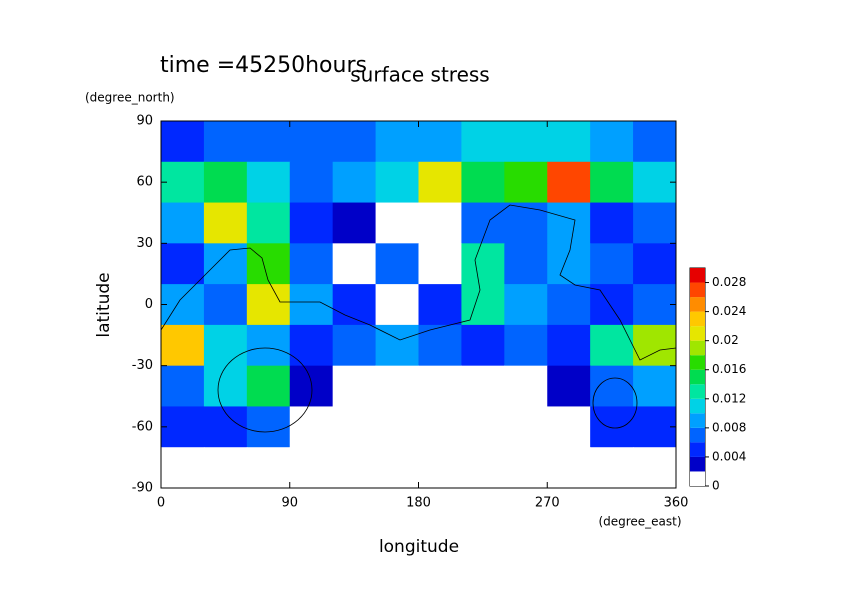 This screenshot has height=595, width=842. What do you see at coordinates (729, 282) in the screenshot?
I see `colorbar-tick-label: 0.028` at bounding box center [729, 282].